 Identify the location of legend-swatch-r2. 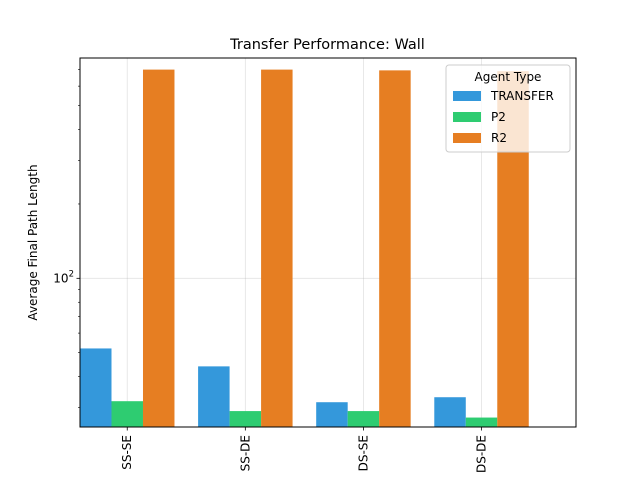
(467, 138).